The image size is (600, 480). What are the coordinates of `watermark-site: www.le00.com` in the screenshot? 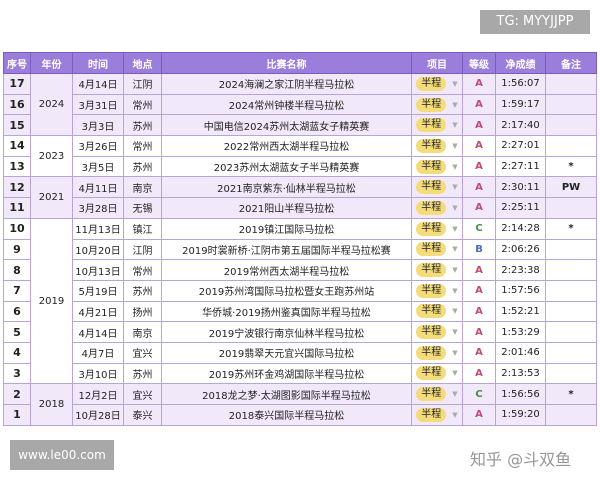 It's located at (62, 455).